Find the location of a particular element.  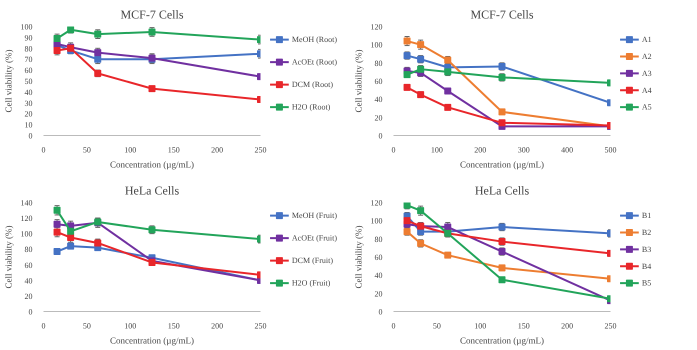

x-tick-label: 400 is located at coordinates (567, 150).